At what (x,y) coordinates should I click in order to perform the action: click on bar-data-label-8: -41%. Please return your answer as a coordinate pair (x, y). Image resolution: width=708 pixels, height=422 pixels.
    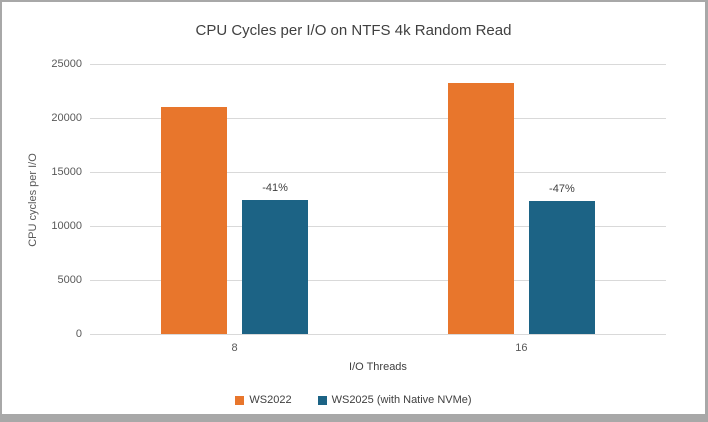
    Looking at the image, I should click on (275, 188).